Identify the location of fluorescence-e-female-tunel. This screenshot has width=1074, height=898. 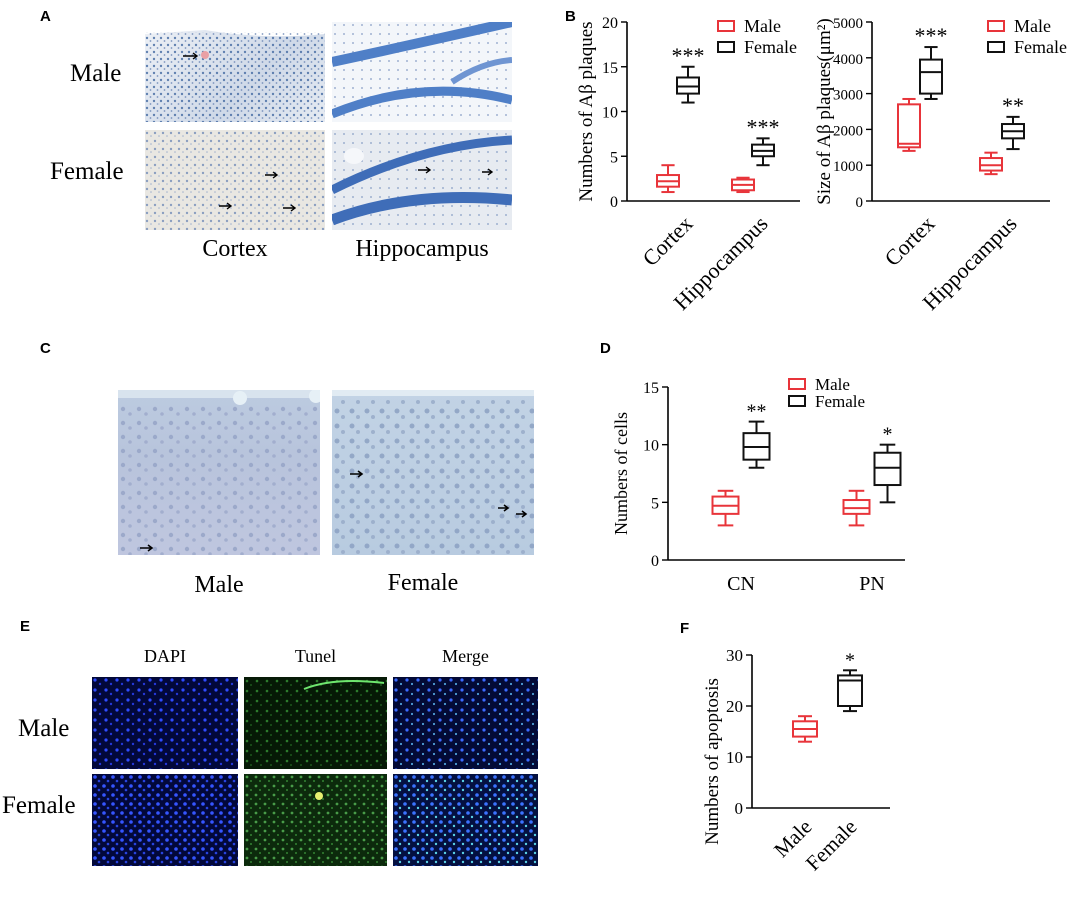
(315, 820).